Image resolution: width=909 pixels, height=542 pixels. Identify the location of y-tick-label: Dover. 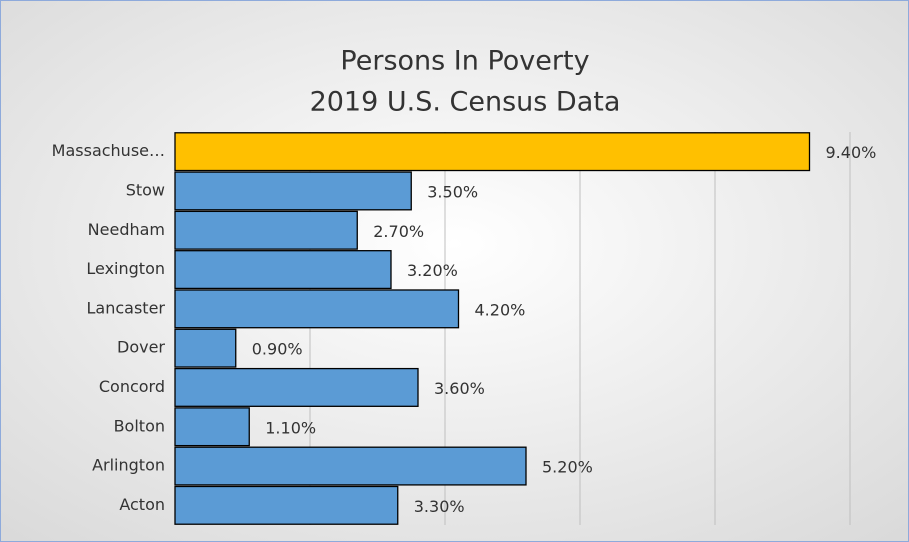
(141, 347).